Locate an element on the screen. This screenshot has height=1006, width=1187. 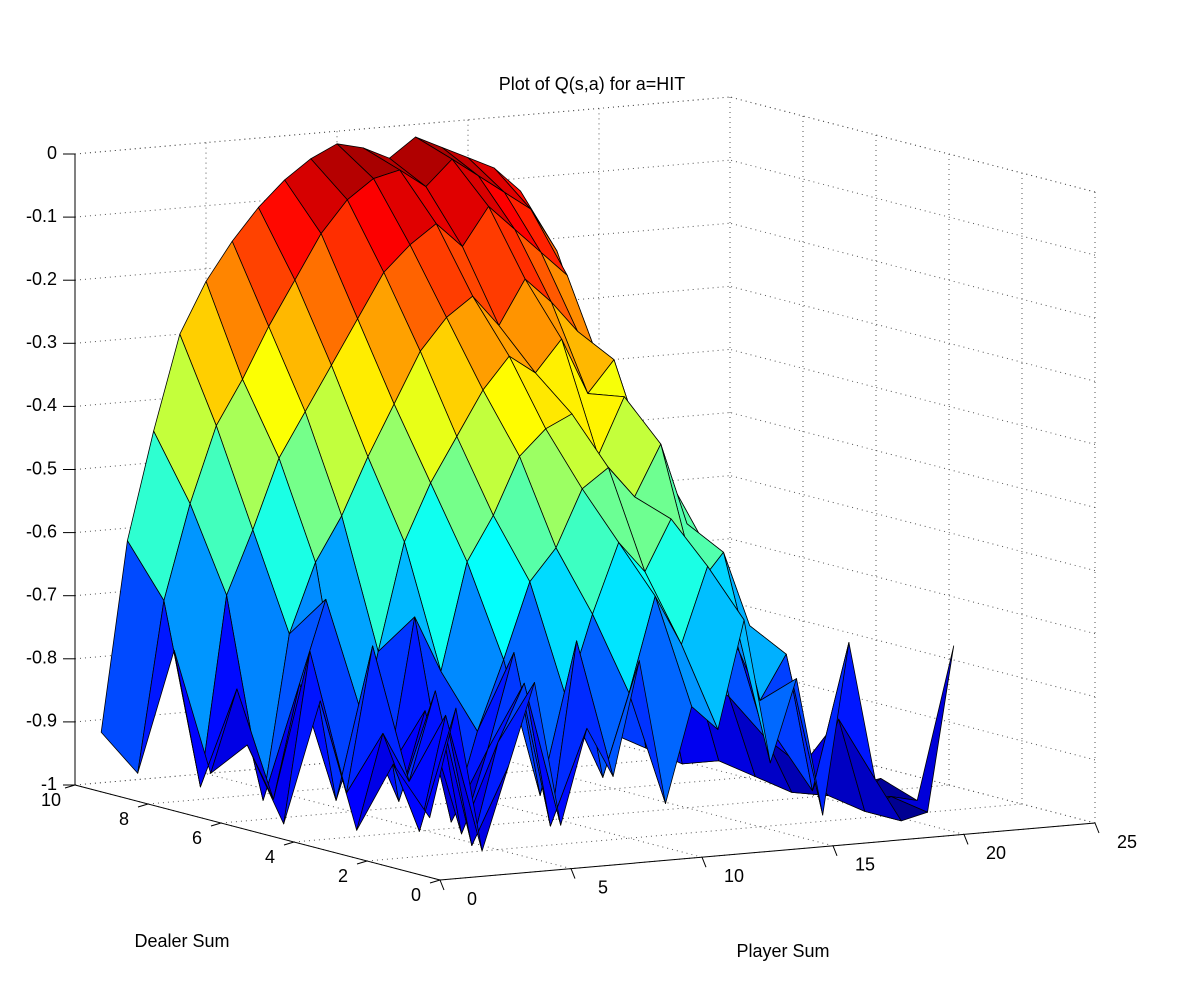
y-axis-label: Dealer Sum is located at coordinates (181, 941).